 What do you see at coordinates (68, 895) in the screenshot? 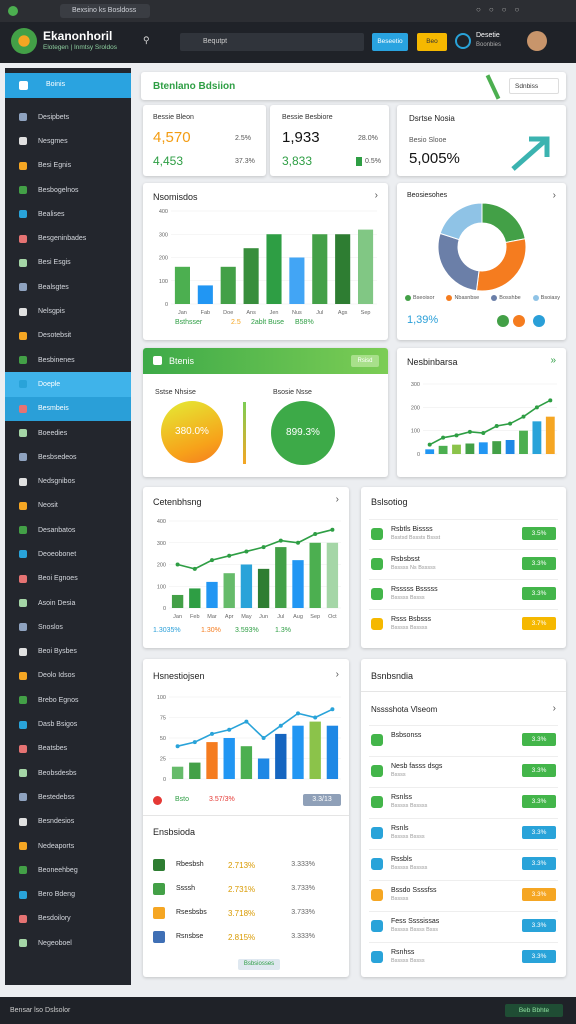
I see `nav-item: Bero Bdeng` at bounding box center [68, 895].